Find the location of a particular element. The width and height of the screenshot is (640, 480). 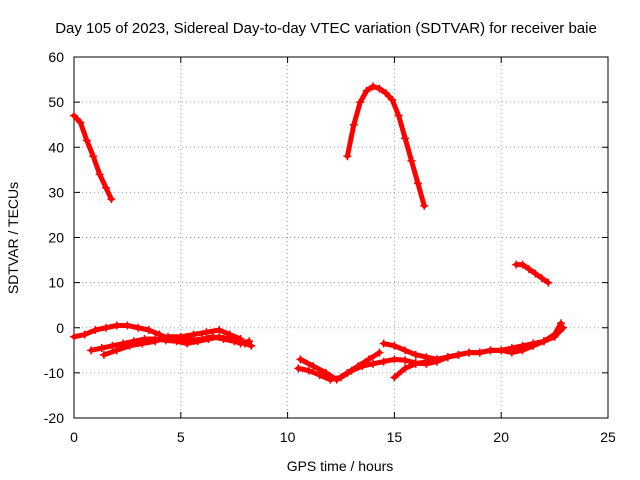

y-tick-label: -10 is located at coordinates (54, 373).